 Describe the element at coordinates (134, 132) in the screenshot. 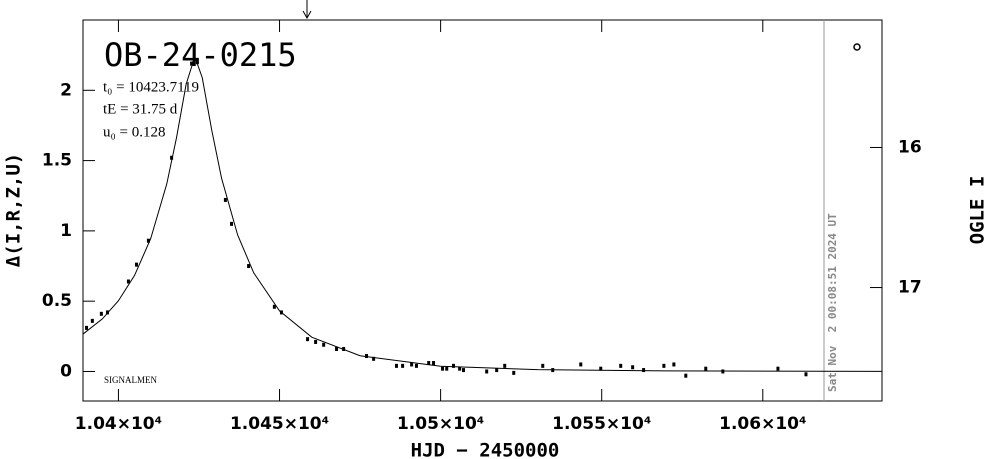

I see `param: u₀ = 0.128` at that location.